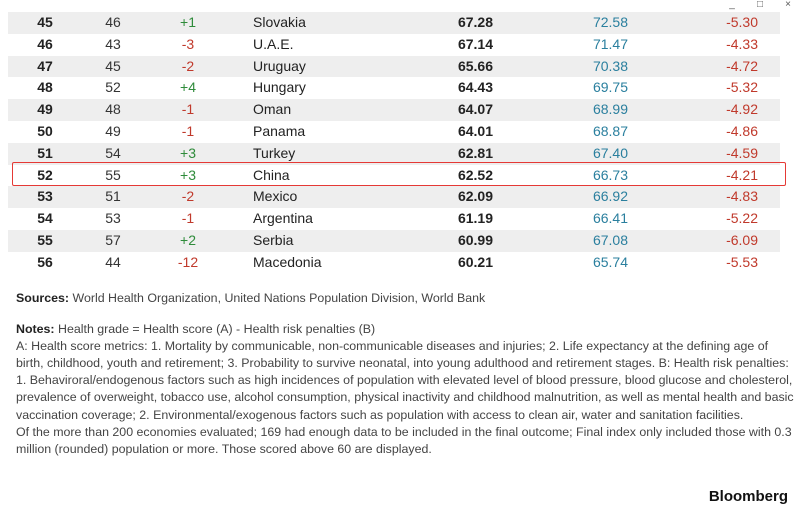  I want to click on risk-penalty-cell: -6.09, so click(742, 239).